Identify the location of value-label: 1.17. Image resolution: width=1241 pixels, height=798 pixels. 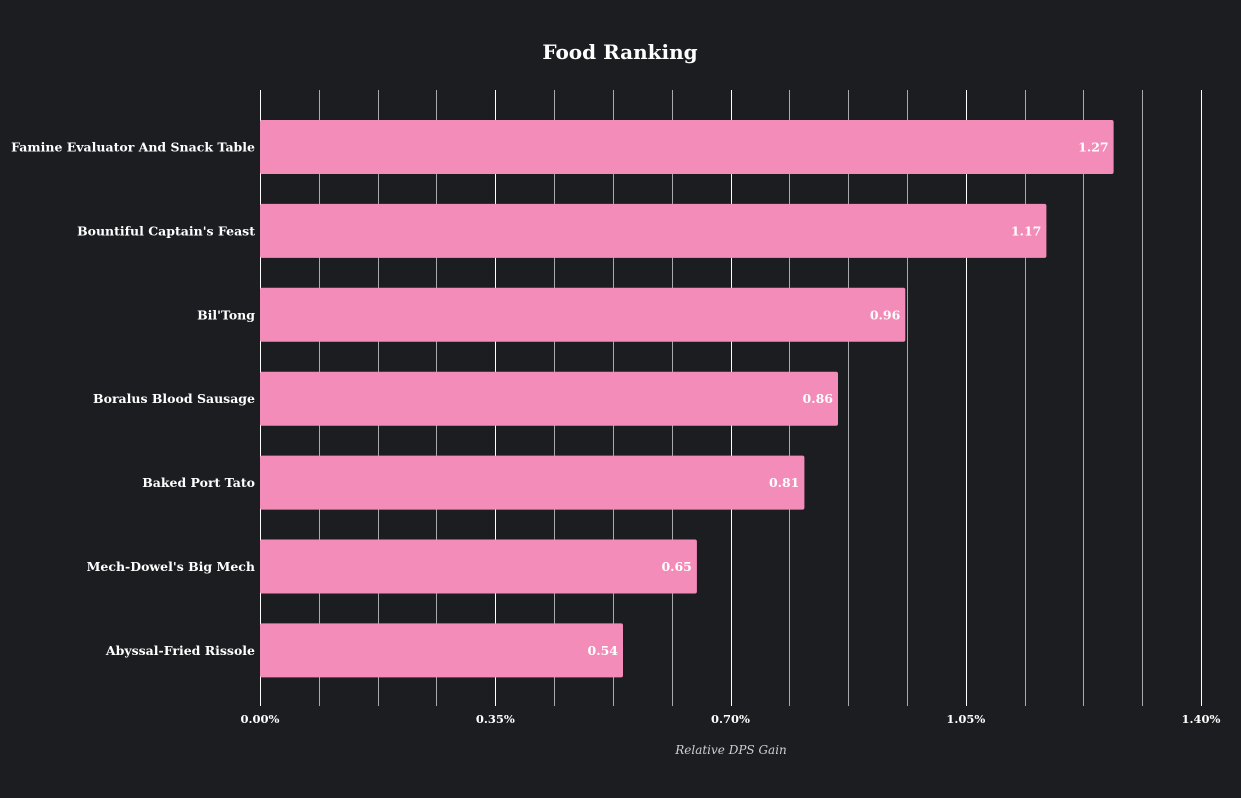
(1026, 230).